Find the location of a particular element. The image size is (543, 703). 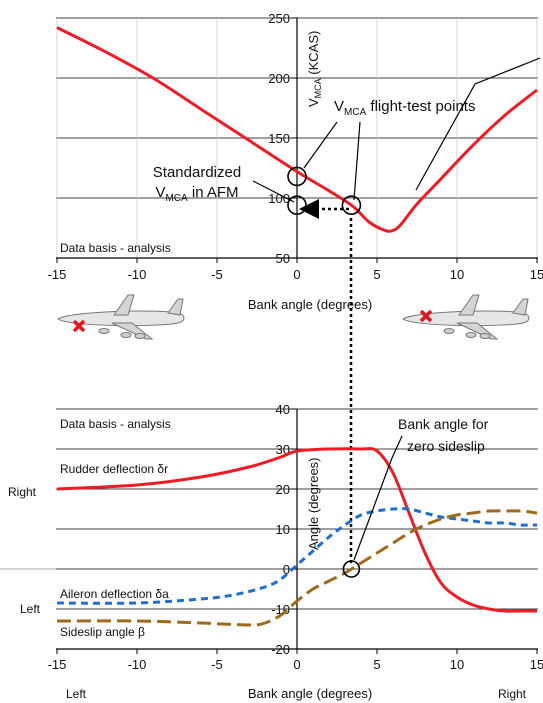

bottom-x-tick-label: -15 is located at coordinates (57, 664).